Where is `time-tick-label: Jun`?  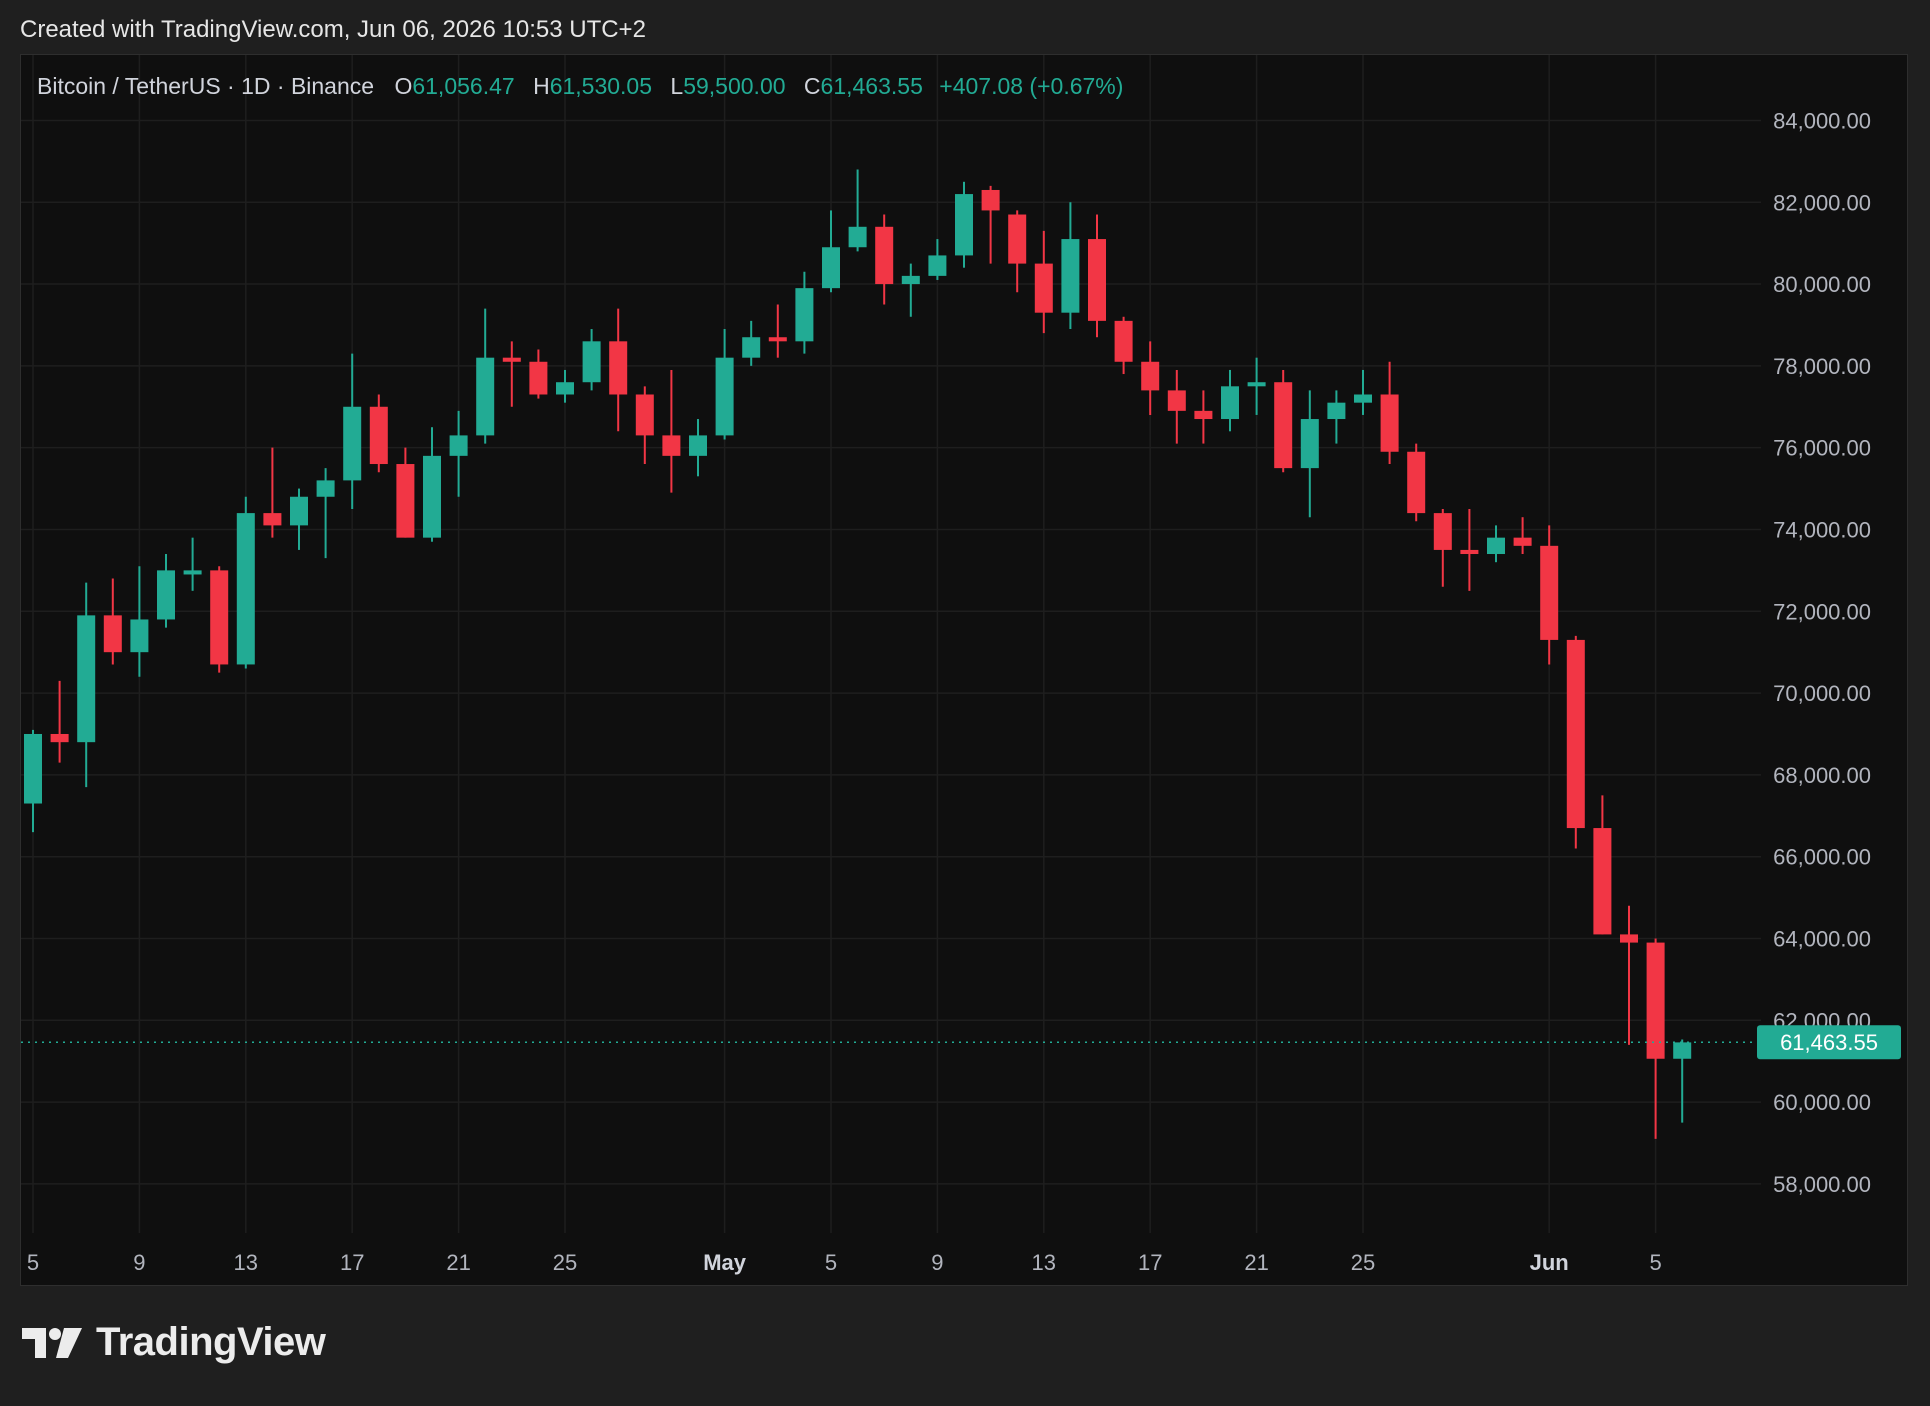 time-tick-label: Jun is located at coordinates (1549, 1262).